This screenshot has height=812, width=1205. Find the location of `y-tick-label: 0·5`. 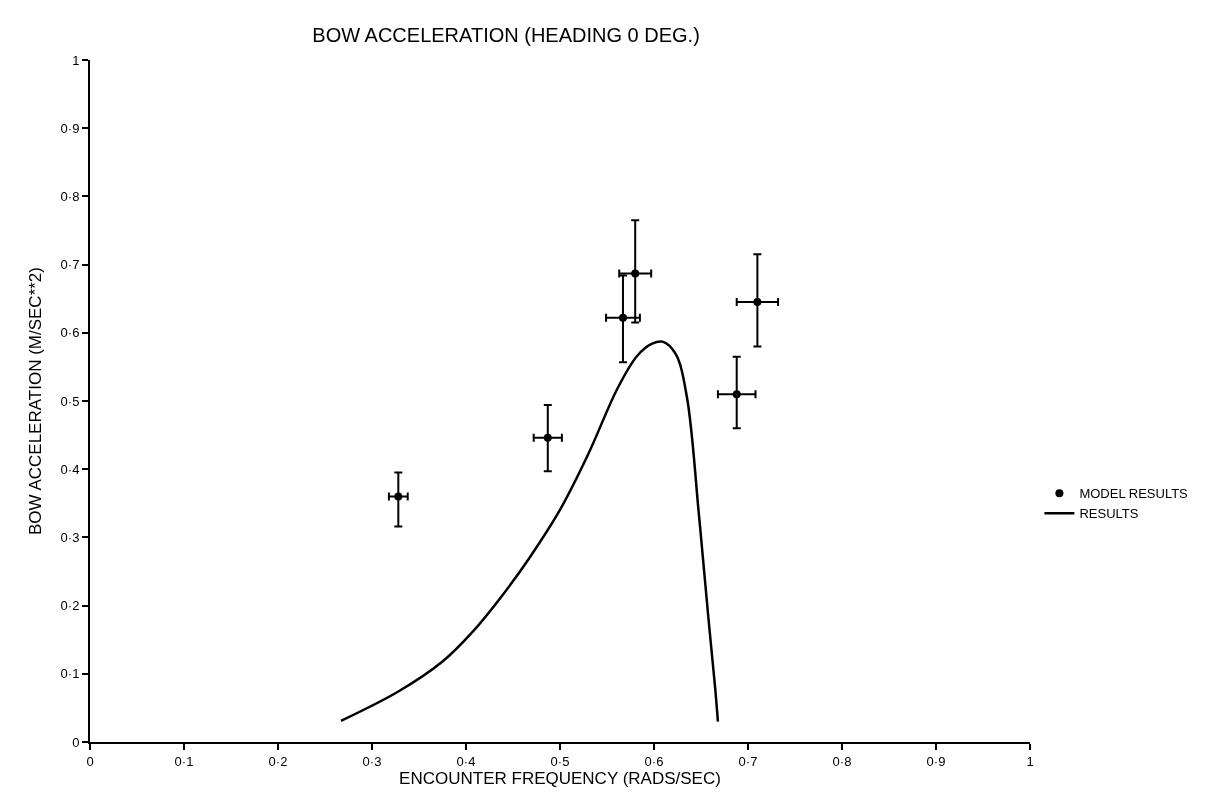

y-tick-label: 0·5 is located at coordinates (70, 401).